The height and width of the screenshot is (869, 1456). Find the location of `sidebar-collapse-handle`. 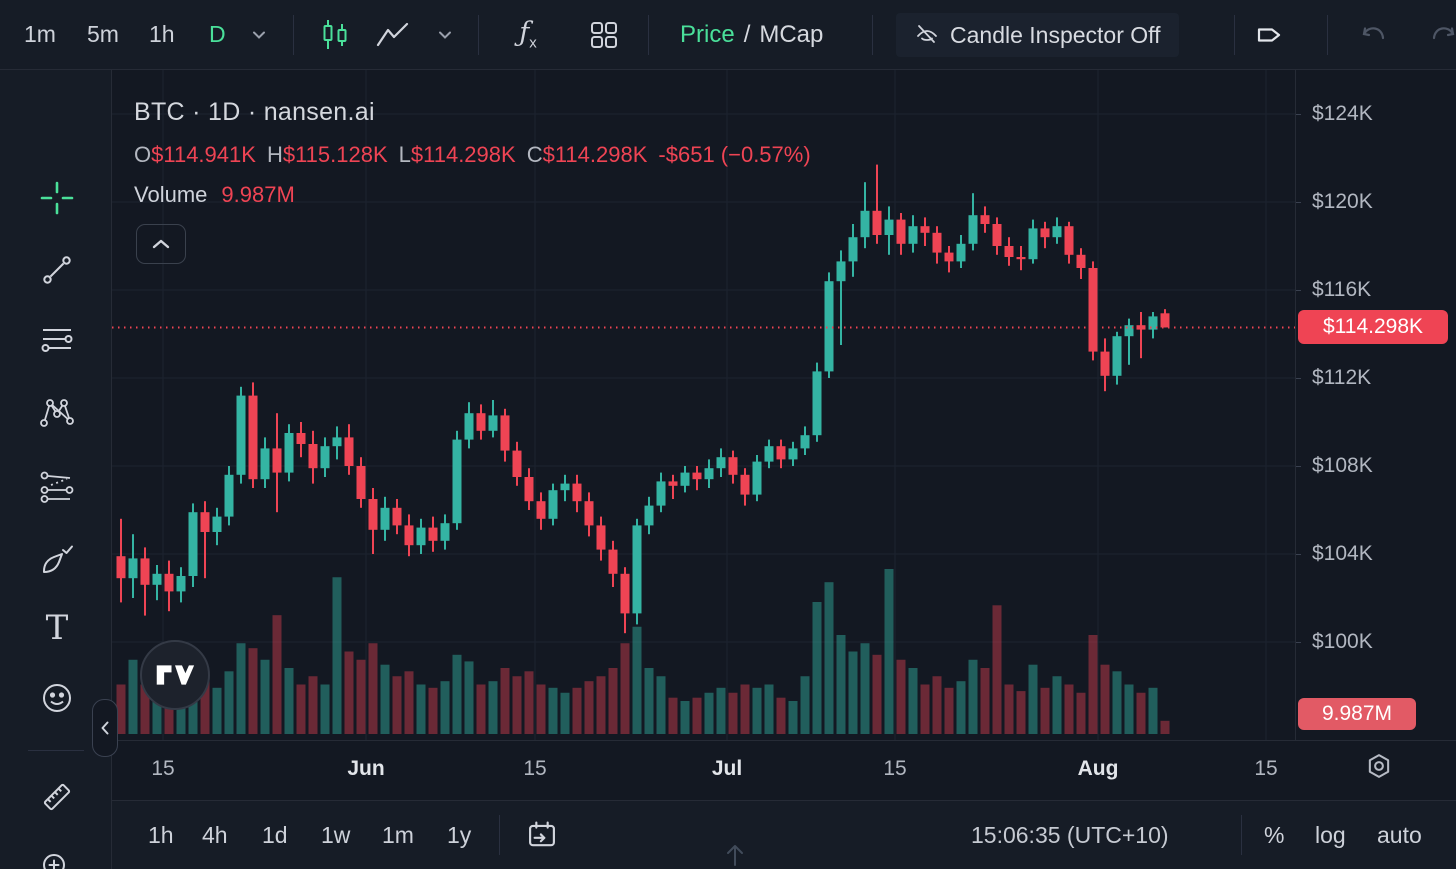

sidebar-collapse-handle is located at coordinates (105, 728).